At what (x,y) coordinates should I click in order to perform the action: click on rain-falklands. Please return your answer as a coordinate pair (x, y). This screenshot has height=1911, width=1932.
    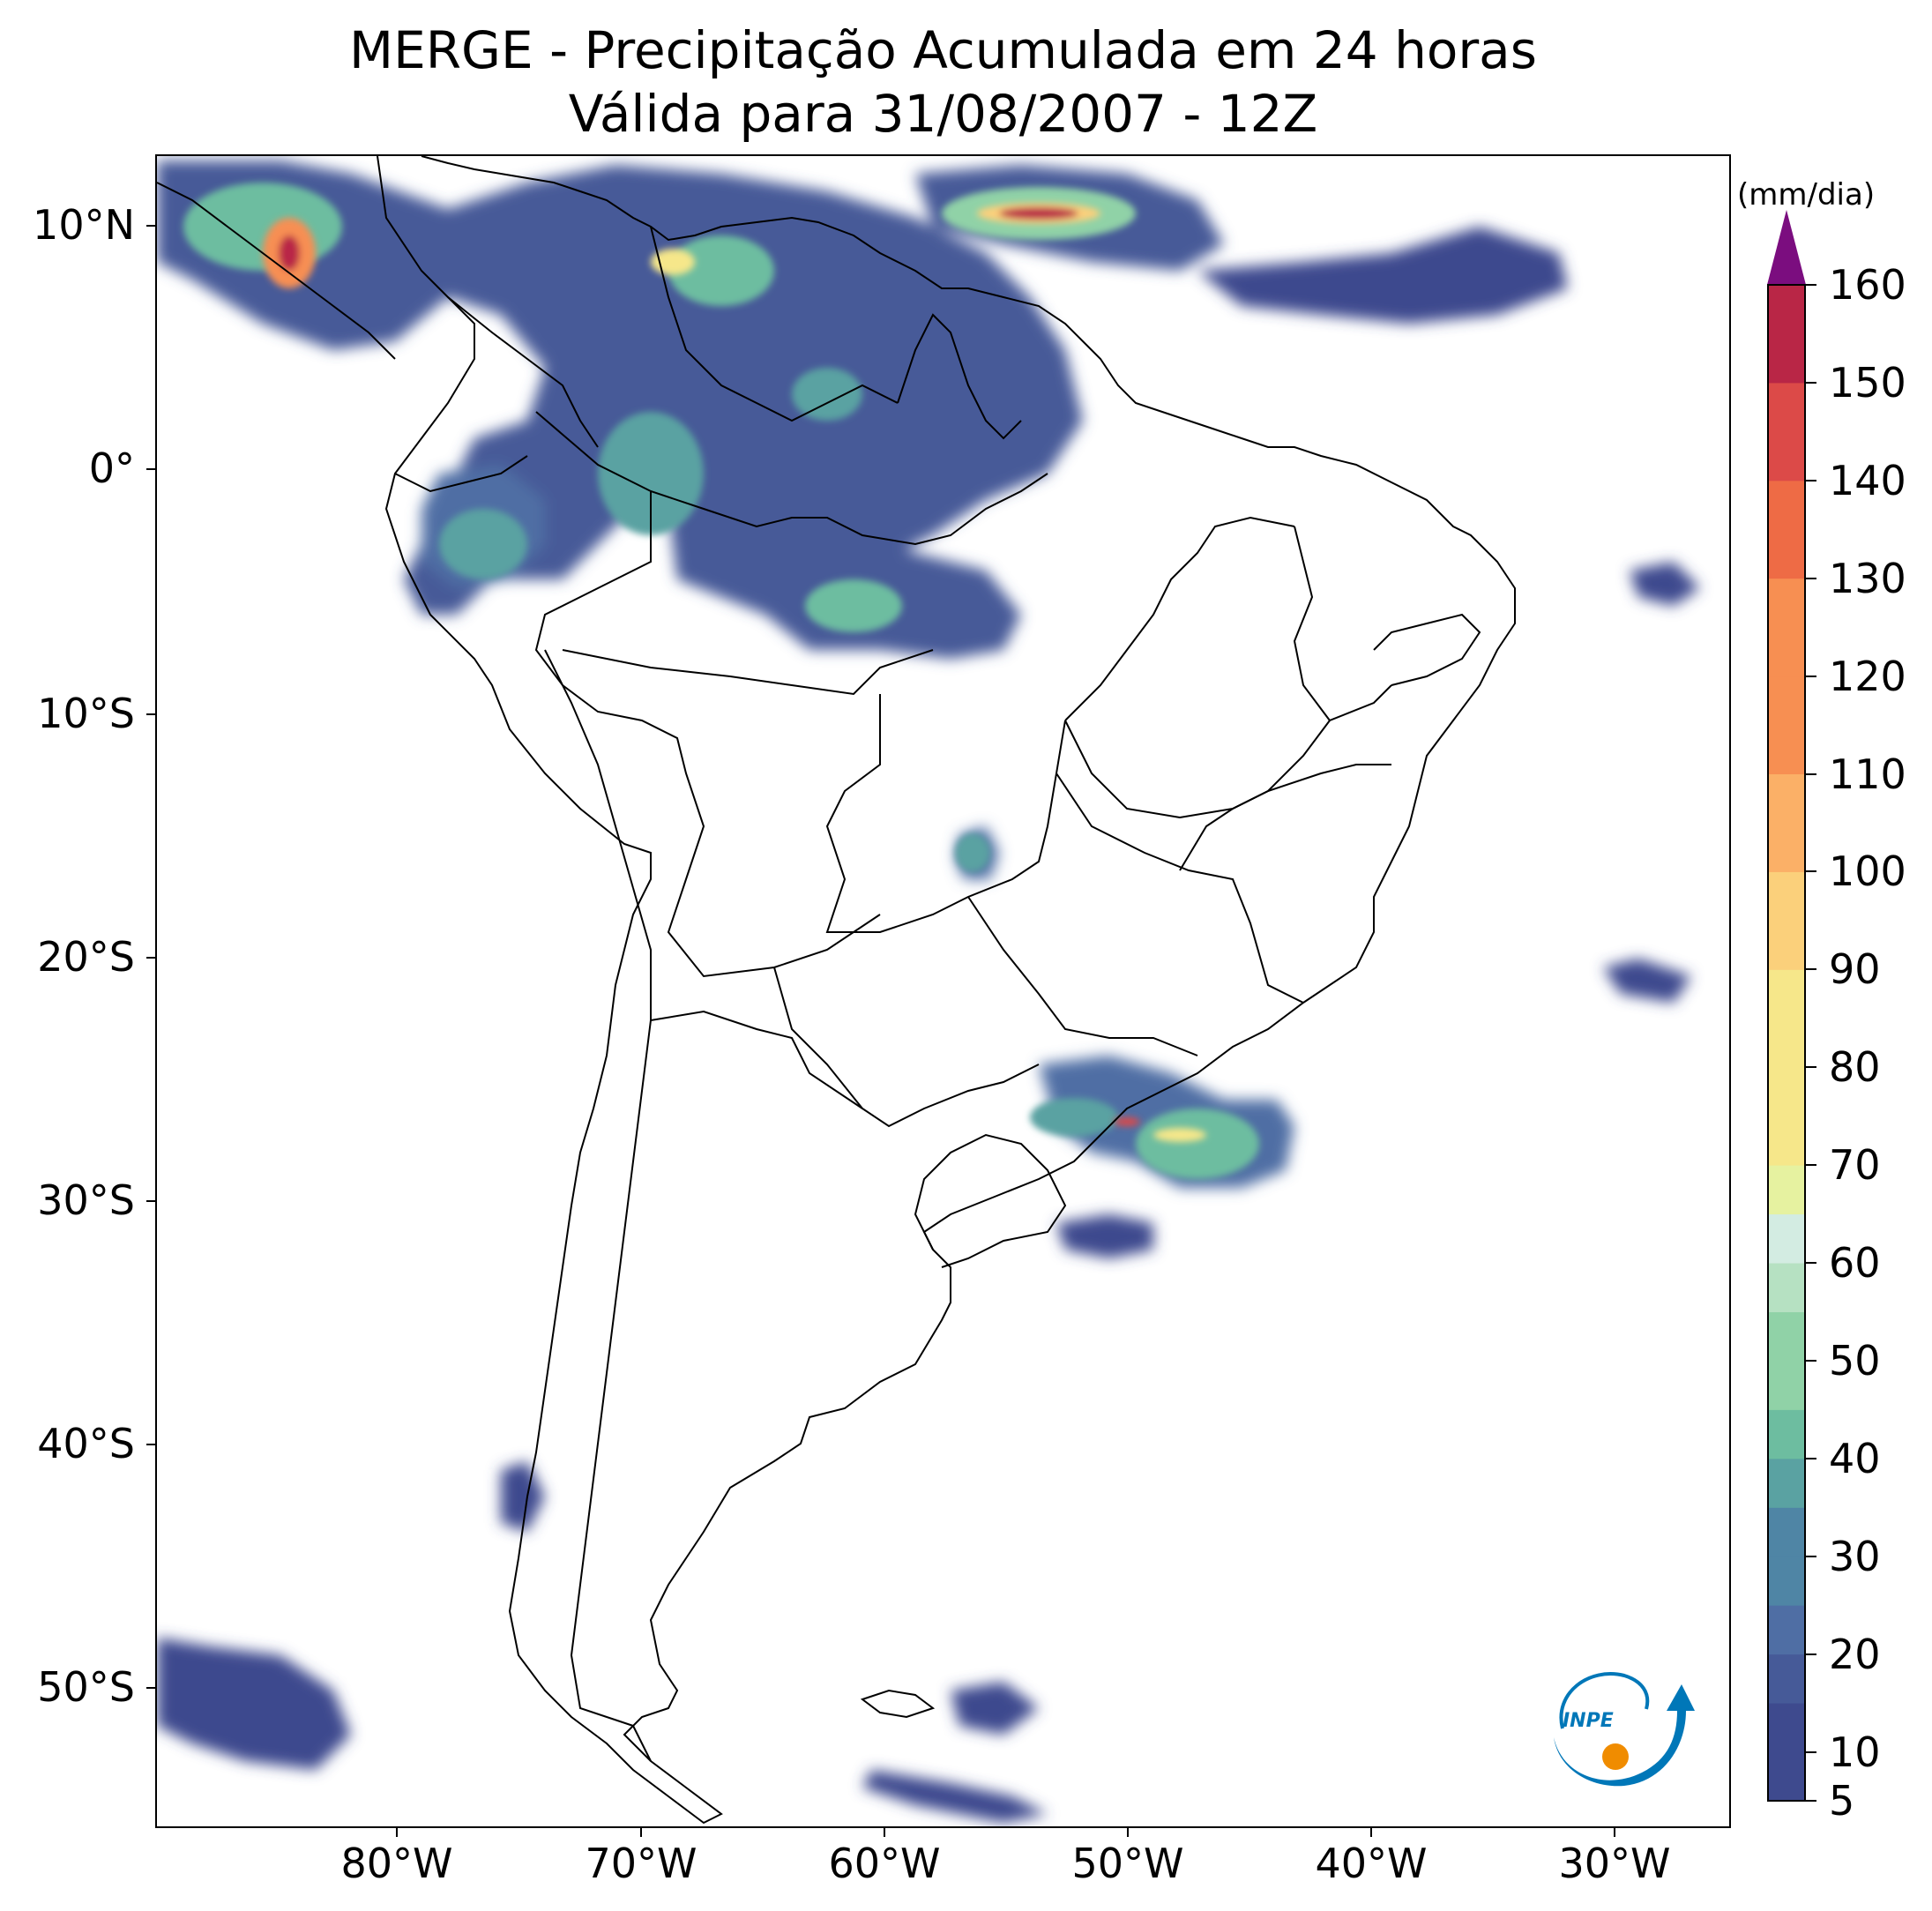
    Looking at the image, I should click on (995, 1708).